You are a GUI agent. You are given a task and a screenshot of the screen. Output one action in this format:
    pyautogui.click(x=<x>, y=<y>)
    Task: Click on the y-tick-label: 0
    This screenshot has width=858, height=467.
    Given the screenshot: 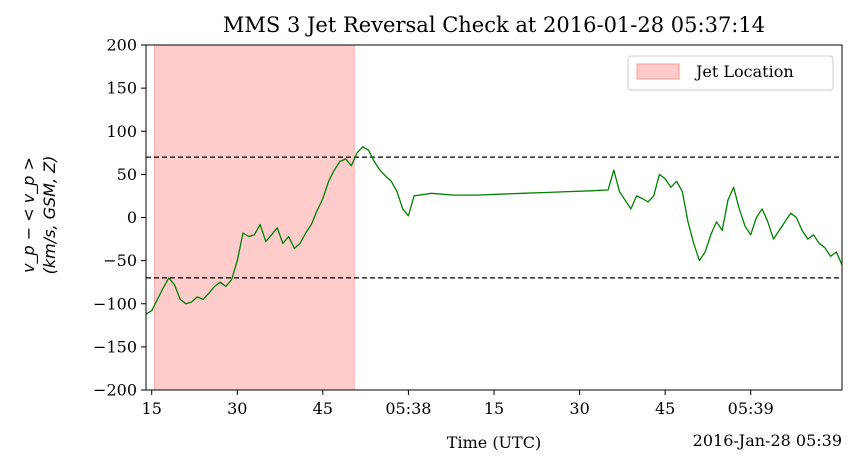 What is the action you would take?
    pyautogui.click(x=132, y=217)
    